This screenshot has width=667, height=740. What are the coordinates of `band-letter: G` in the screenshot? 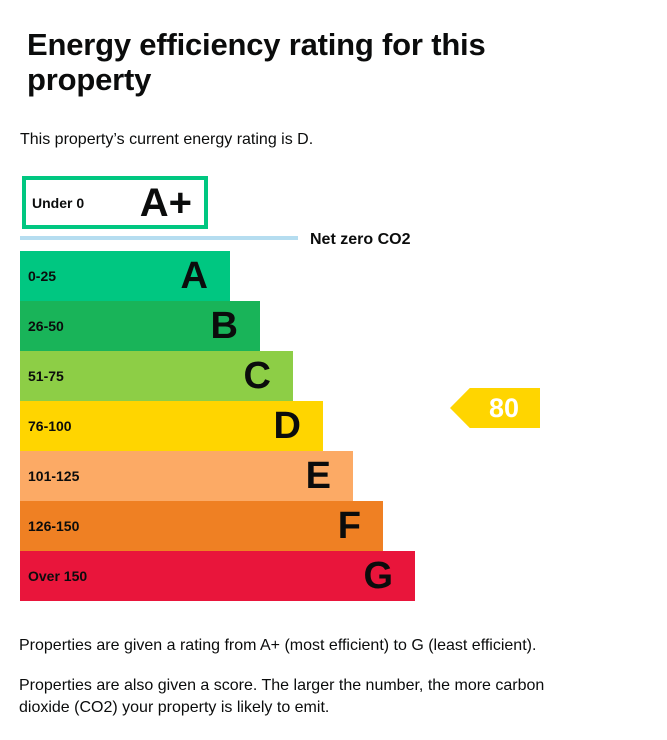 It's located at (378, 576).